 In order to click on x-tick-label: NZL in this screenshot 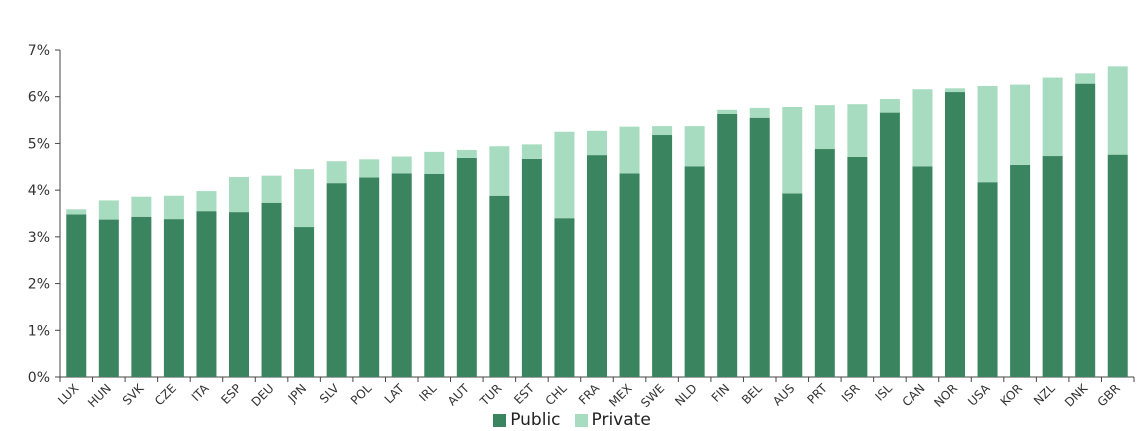, I will do `click(1044, 394)`.